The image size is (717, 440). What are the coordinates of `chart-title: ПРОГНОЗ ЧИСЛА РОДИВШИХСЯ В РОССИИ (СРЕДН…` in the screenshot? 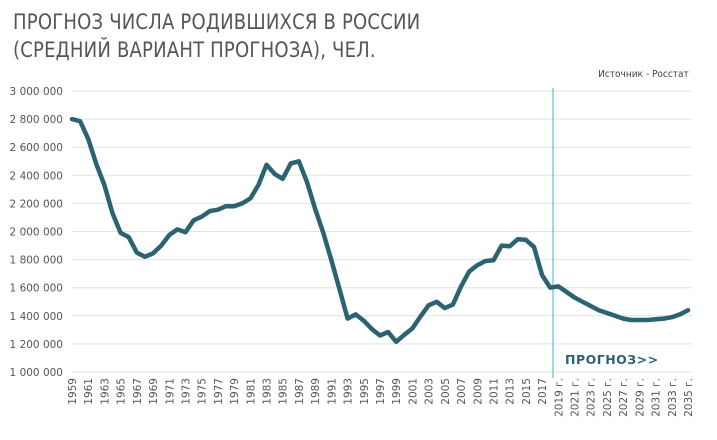 It's located at (216, 36).